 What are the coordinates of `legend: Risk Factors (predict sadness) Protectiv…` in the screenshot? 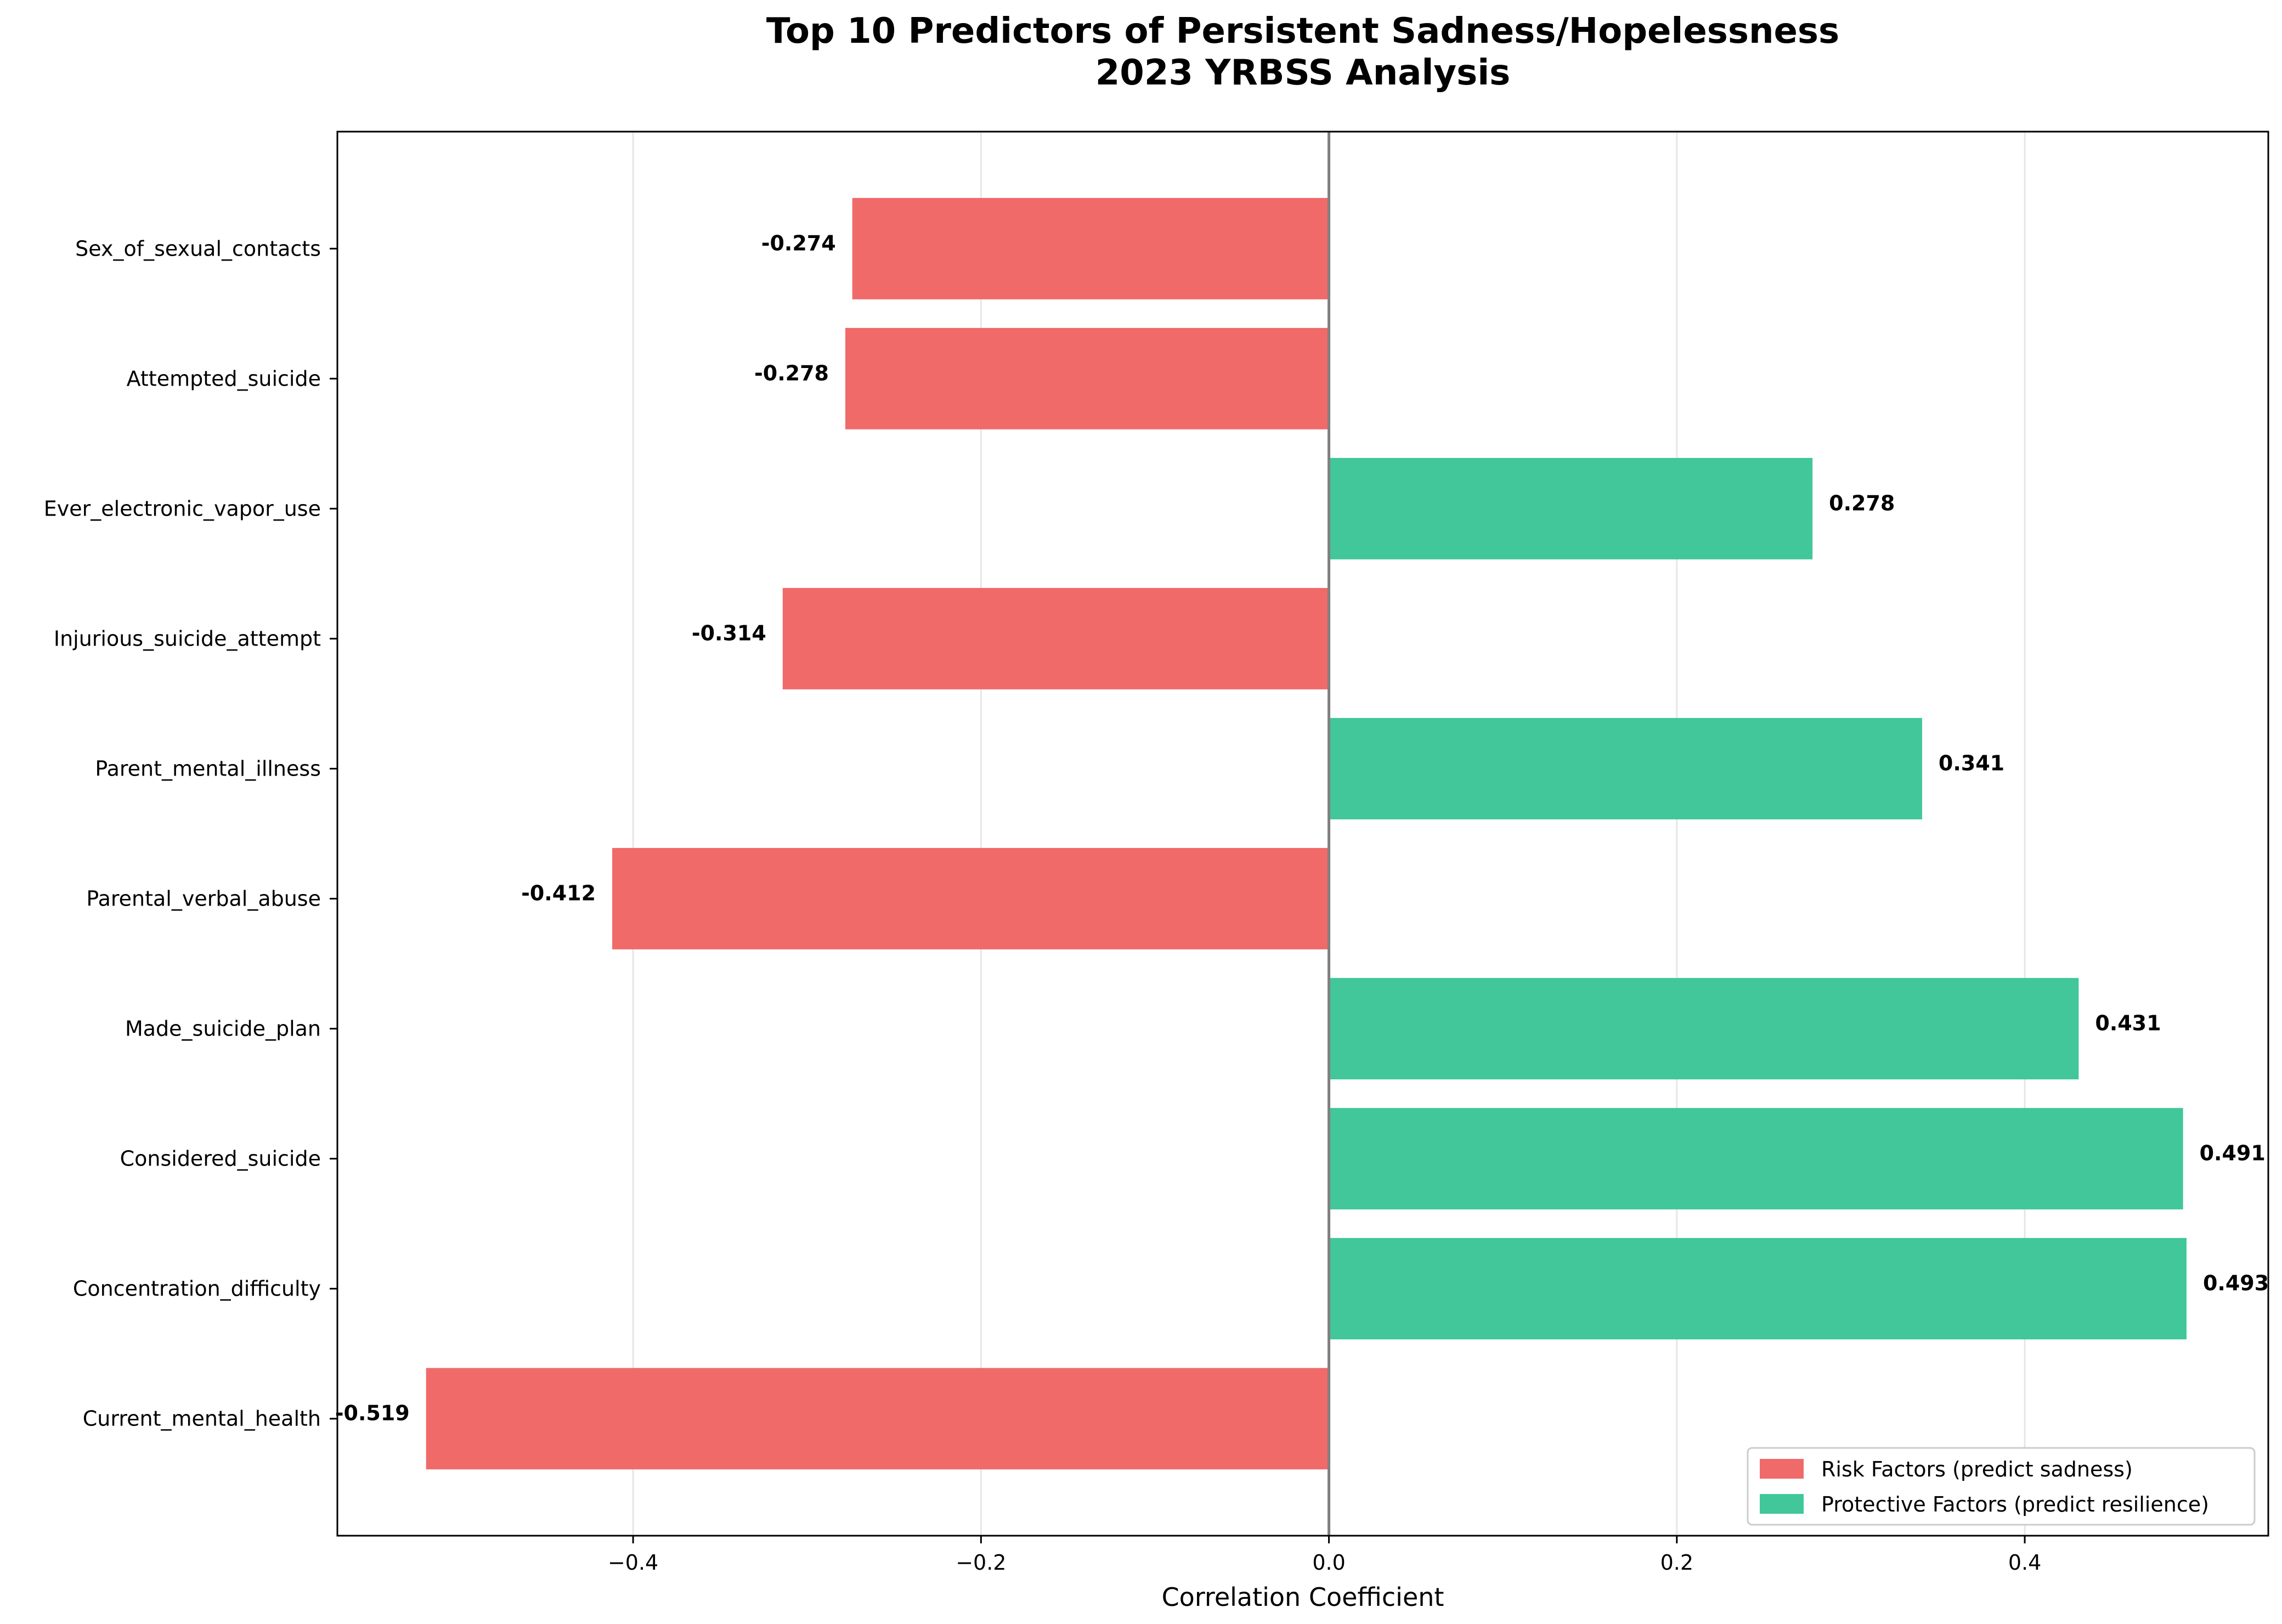 It's located at (2002, 1486).